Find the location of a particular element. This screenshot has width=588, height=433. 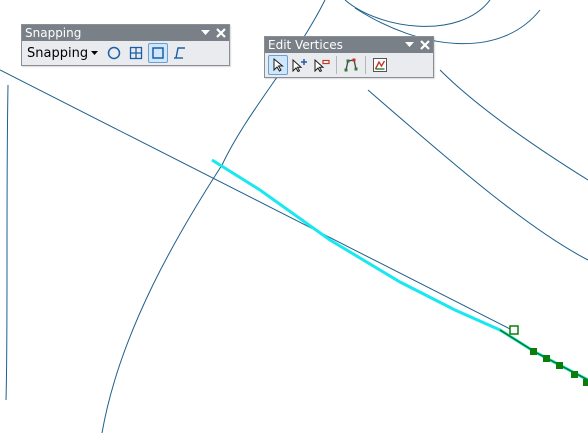

edit-vertices-toolbar-titlebar: Edit Vertices is located at coordinates (349, 45).